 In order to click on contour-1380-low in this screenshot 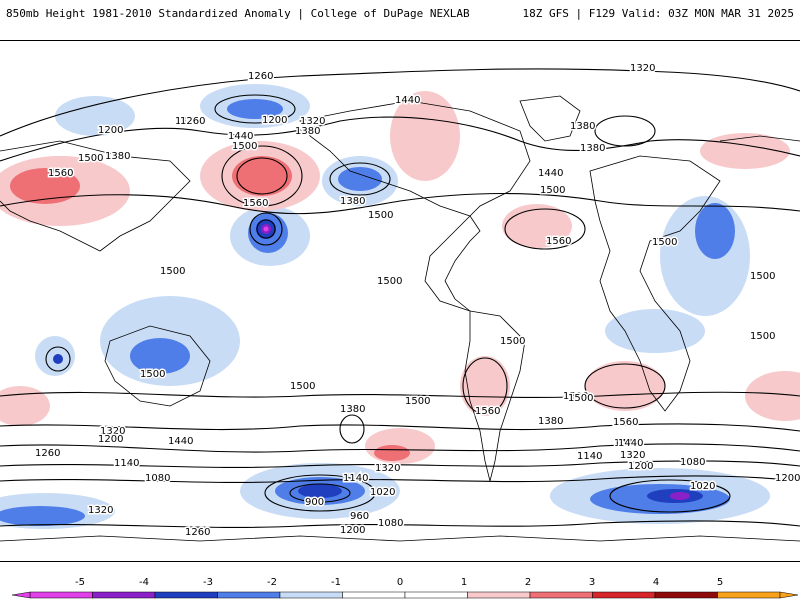, I will do `click(360, 179)`.